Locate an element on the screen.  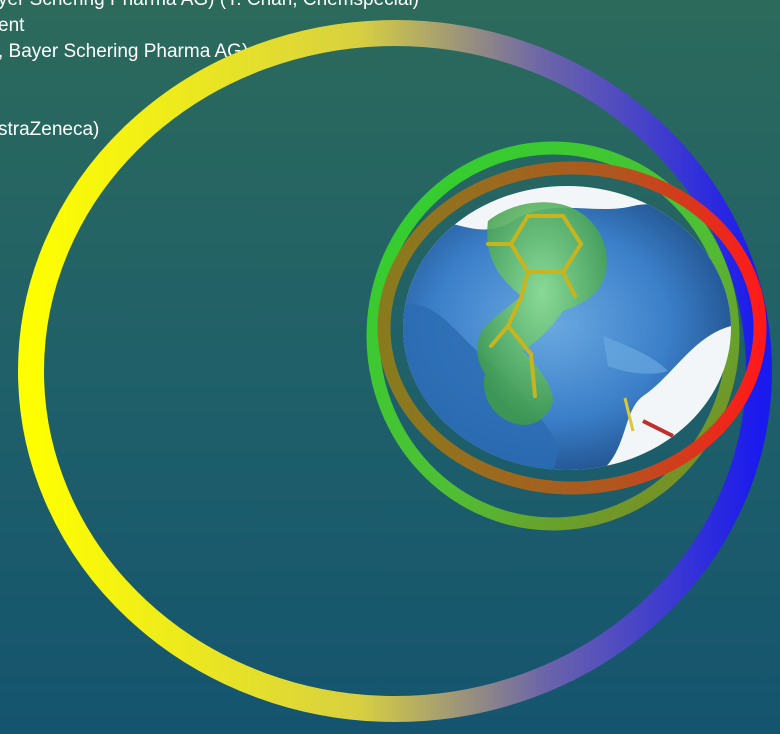
text-line: straZeneca) is located at coordinates (50, 129).